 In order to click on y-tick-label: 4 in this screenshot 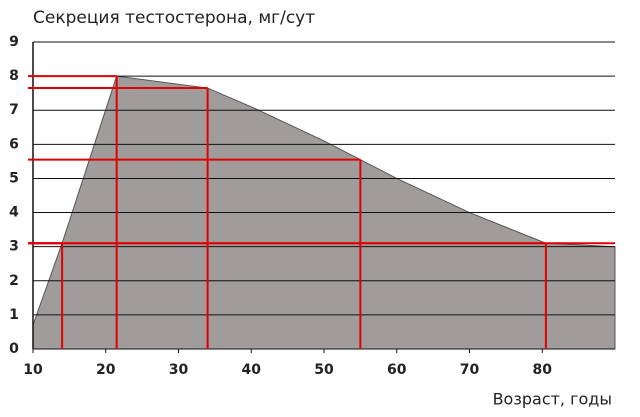, I will do `click(14, 213)`.